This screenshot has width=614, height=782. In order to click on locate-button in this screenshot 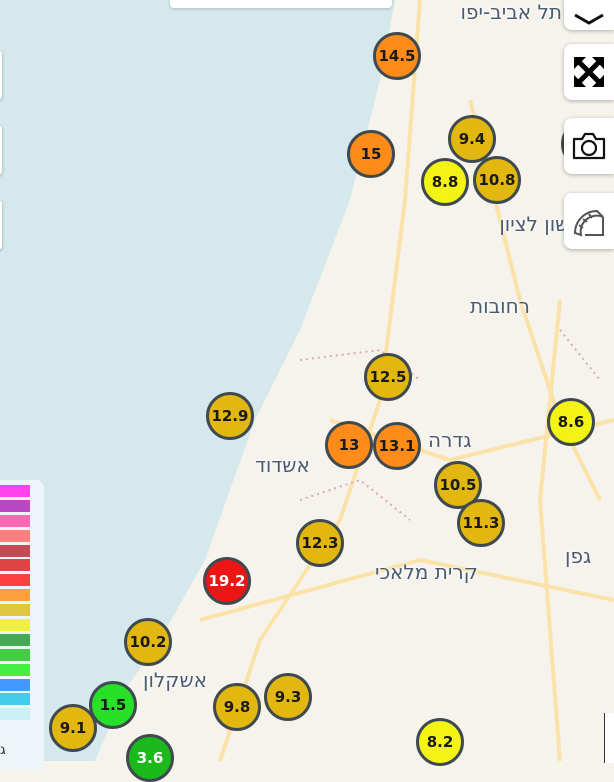, I will do `click(1, 225)`.